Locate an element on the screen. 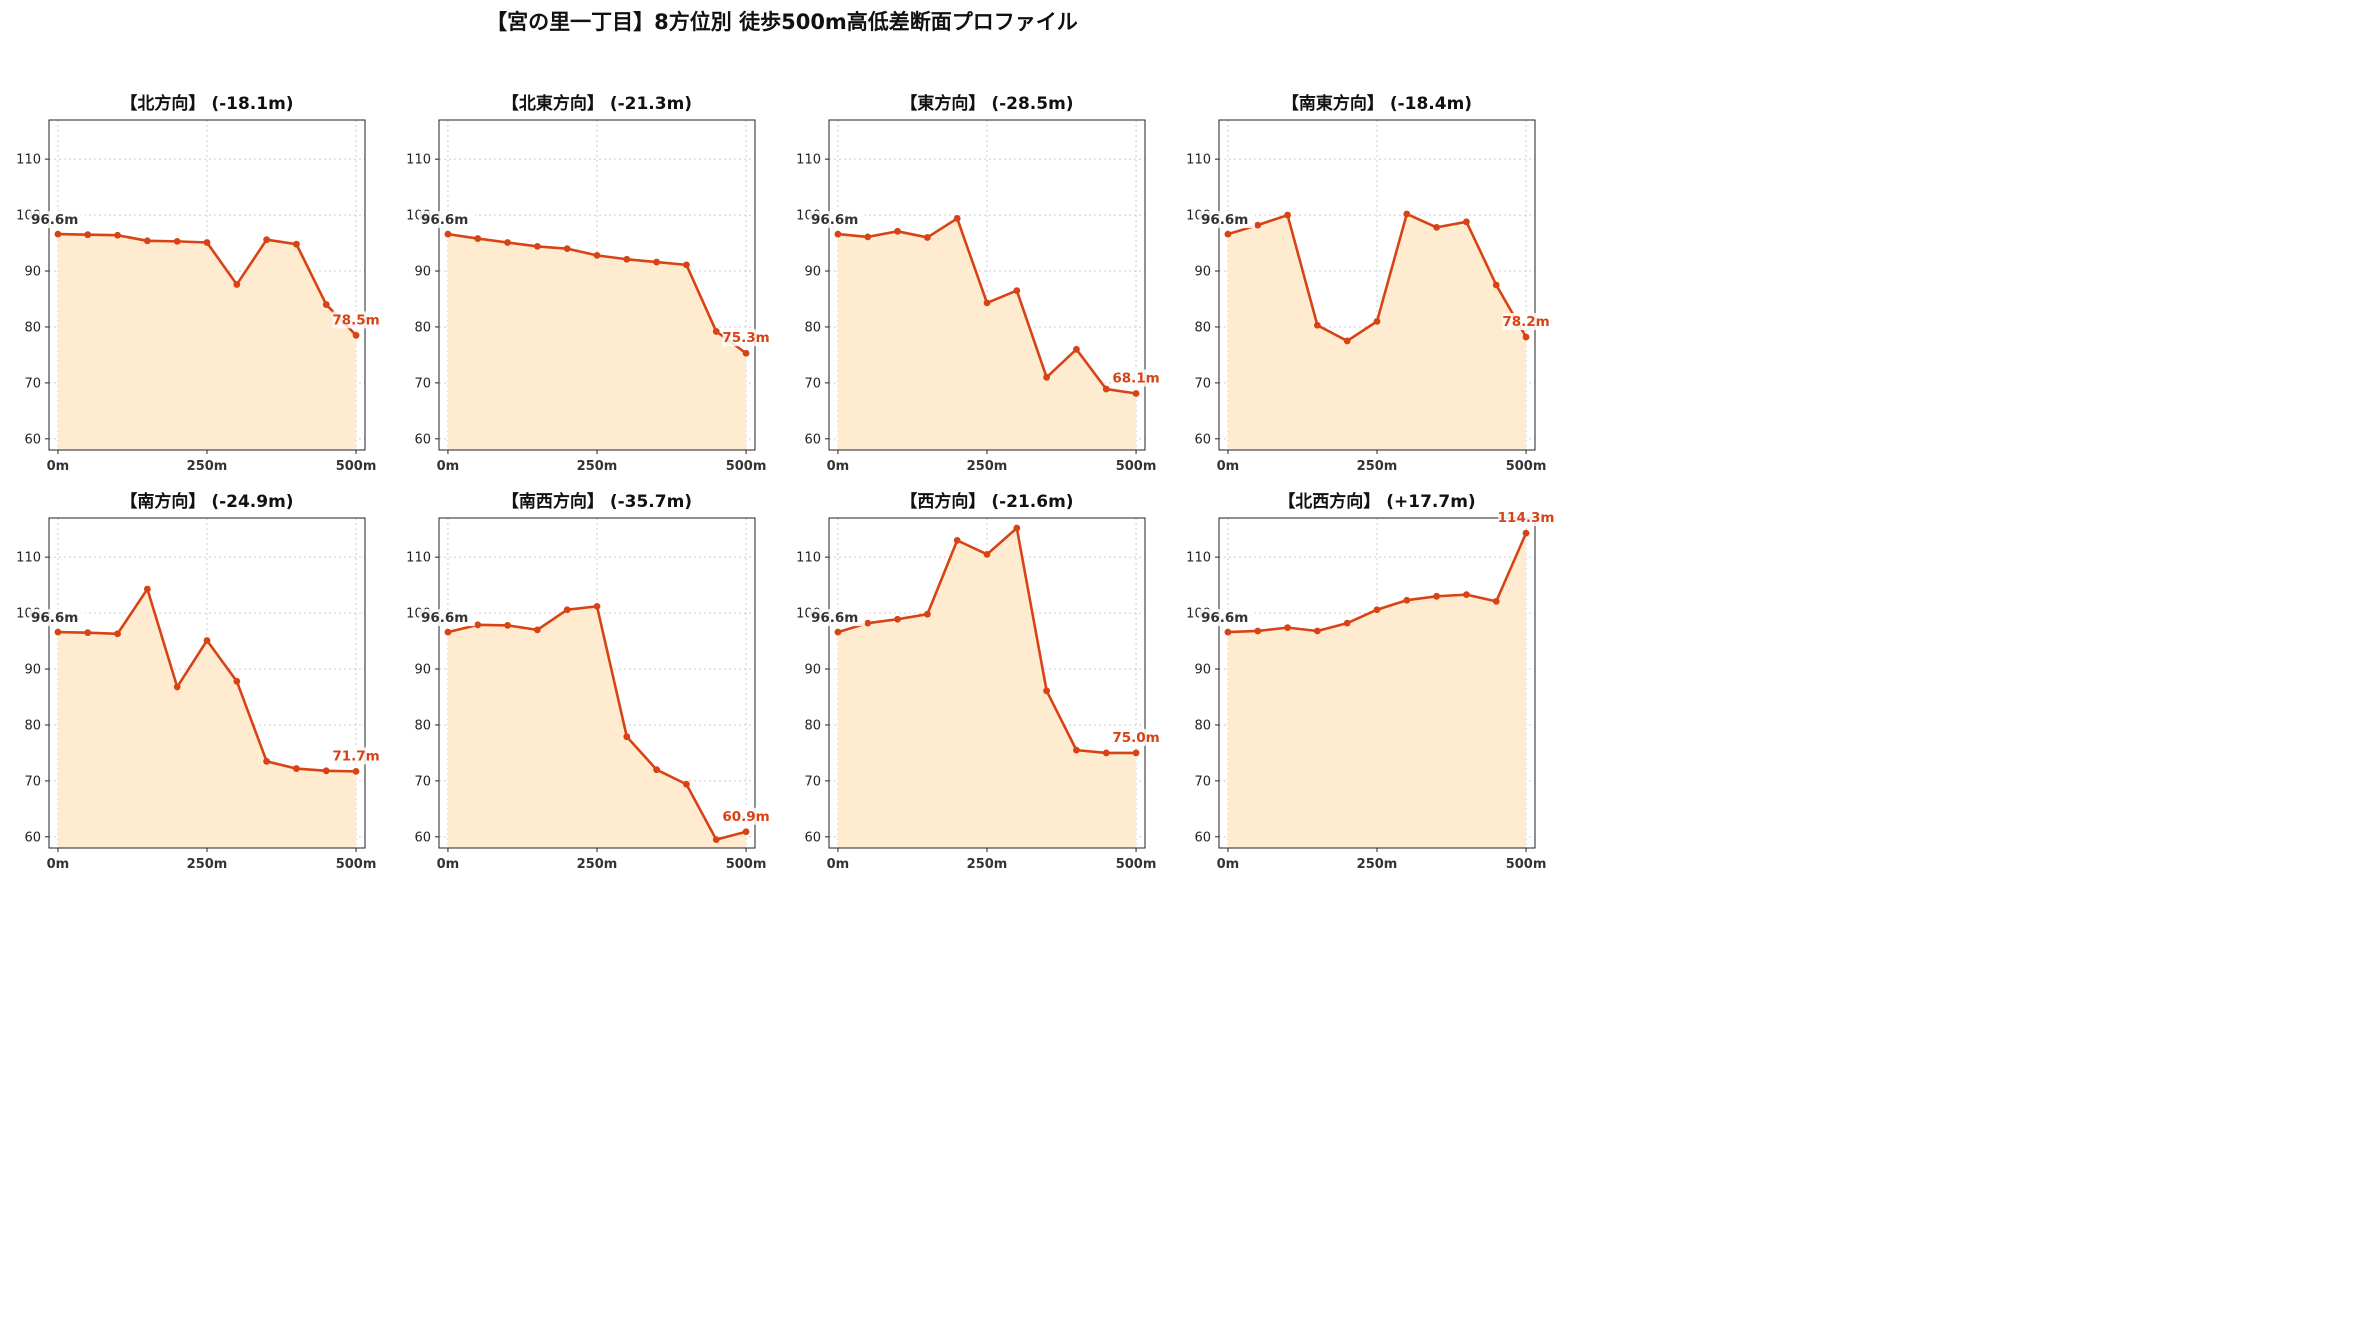  end-elevation-label: 78.5m is located at coordinates (355, 320).